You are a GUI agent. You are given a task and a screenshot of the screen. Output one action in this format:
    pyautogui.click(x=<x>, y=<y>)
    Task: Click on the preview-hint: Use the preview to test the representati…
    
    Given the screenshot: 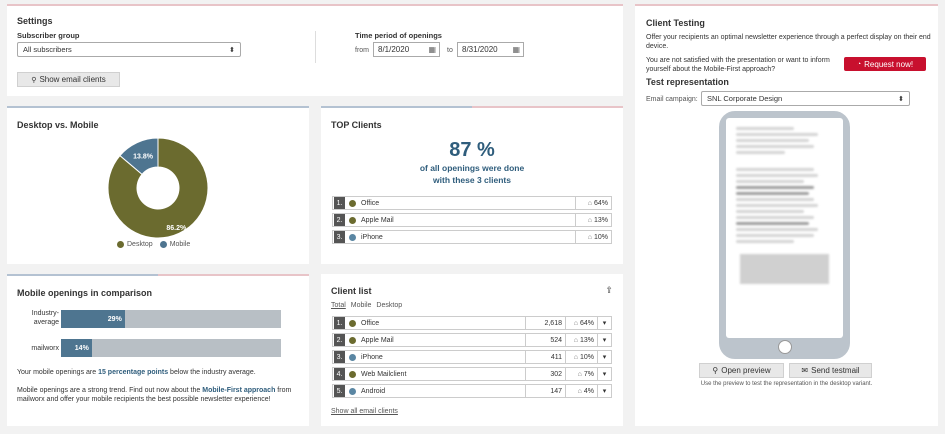 What is the action you would take?
    pyautogui.click(x=786, y=384)
    